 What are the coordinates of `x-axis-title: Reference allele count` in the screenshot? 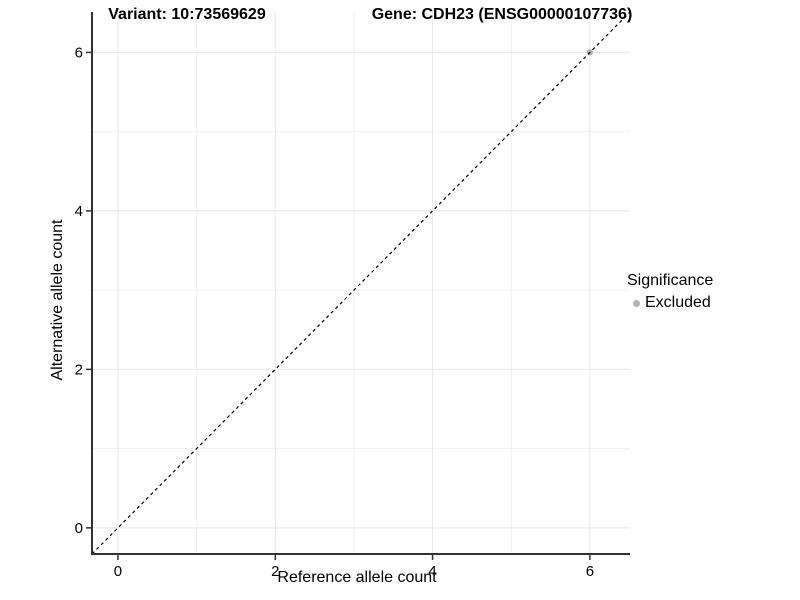 It's located at (357, 577).